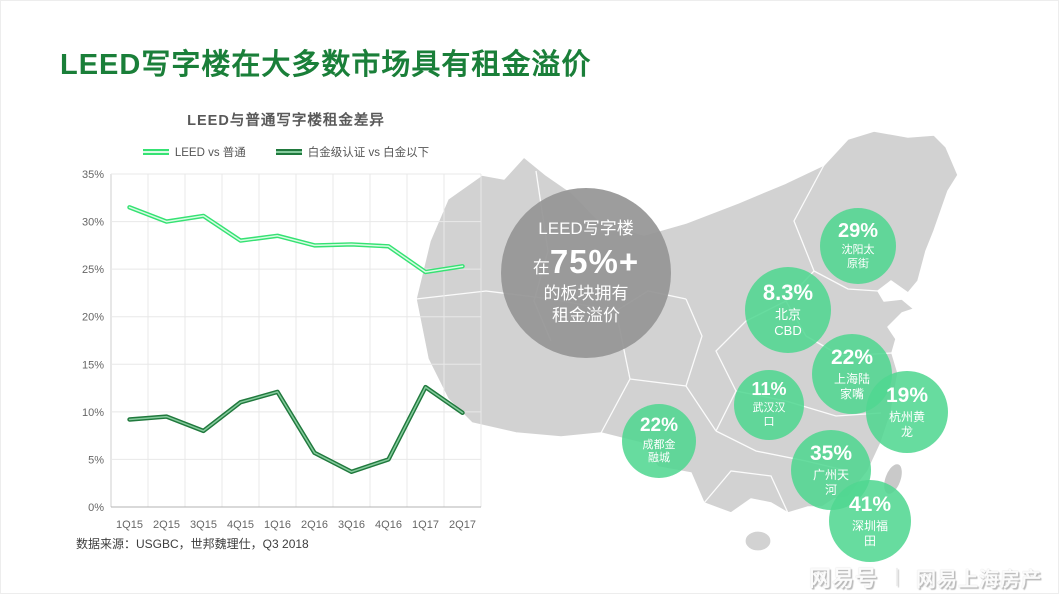 The image size is (1059, 594). I want to click on legend-label-leed: LEED vs 普通, so click(210, 153).